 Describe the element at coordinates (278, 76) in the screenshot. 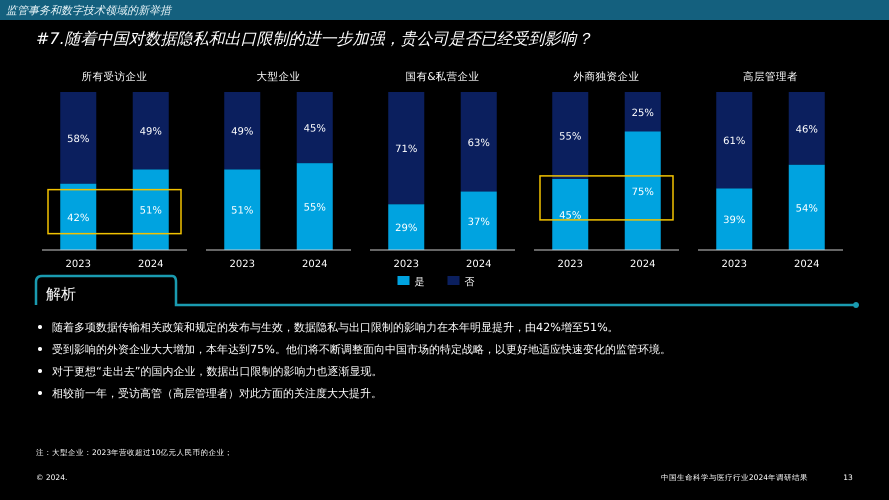

I see `chart-title: 大型企业` at that location.